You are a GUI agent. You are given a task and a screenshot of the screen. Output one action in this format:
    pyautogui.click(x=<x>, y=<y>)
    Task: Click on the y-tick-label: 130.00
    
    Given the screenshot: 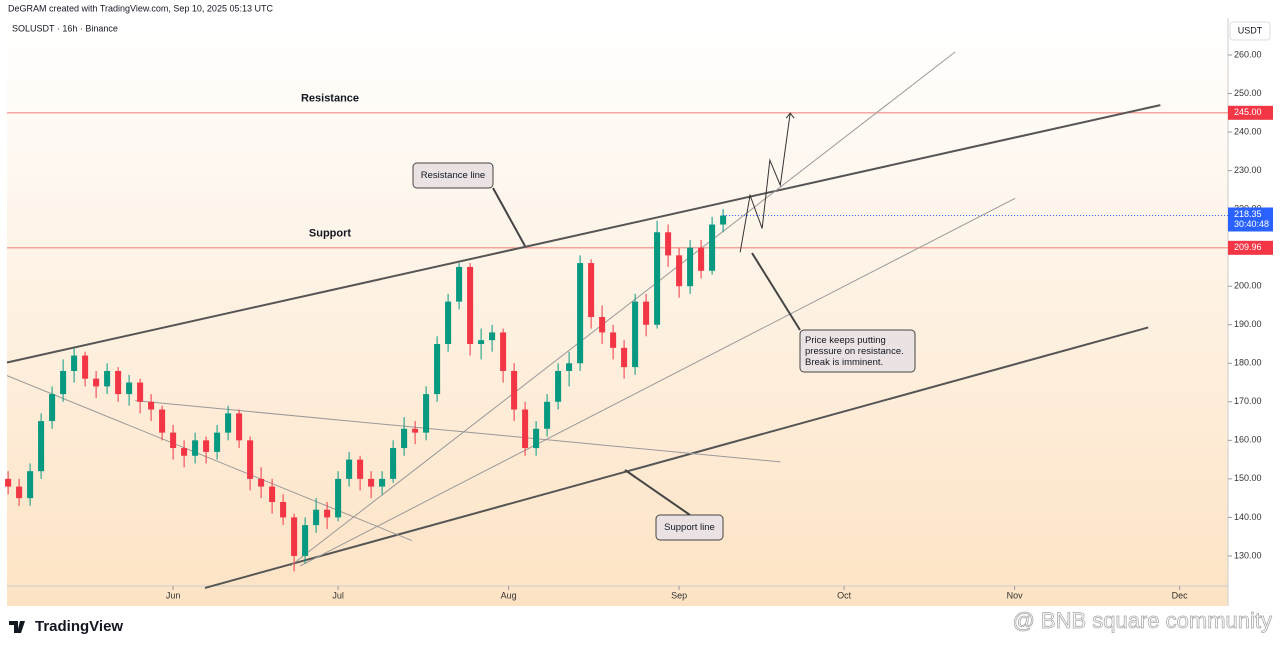 What is the action you would take?
    pyautogui.click(x=1248, y=555)
    